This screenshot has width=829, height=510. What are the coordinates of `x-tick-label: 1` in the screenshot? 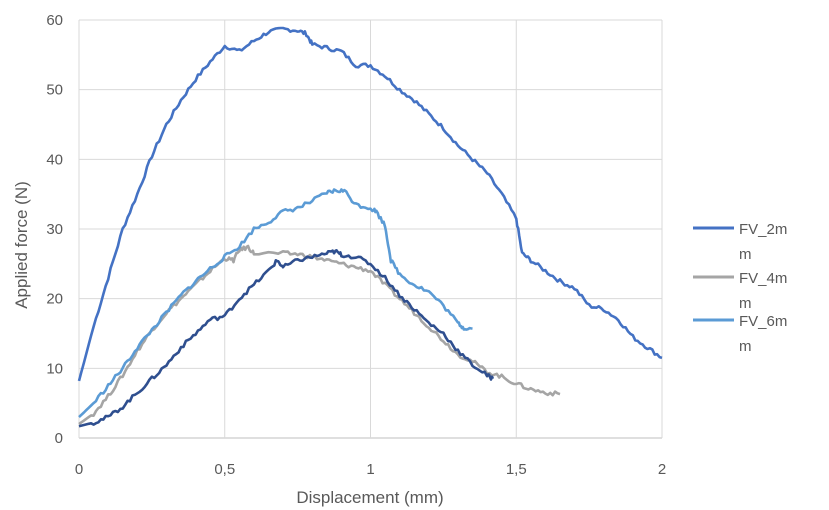 It's located at (370, 469).